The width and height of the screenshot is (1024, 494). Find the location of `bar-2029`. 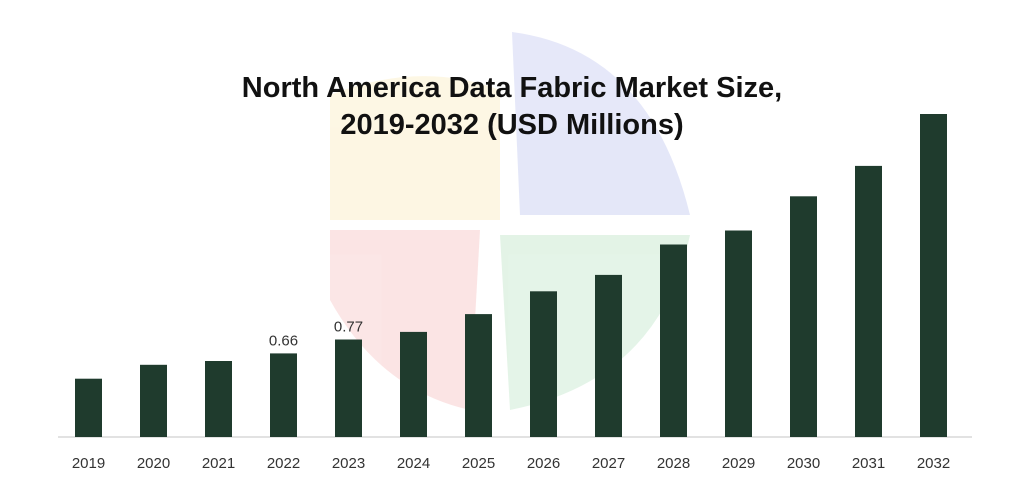

bar-2029 is located at coordinates (738, 333).